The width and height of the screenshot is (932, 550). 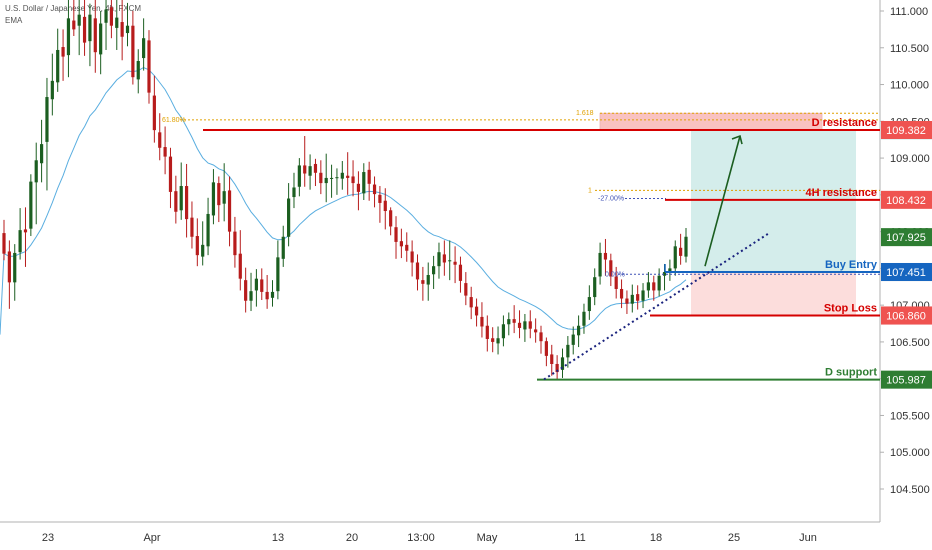 I want to click on price-badge-1-bg, so click(x=906, y=237).